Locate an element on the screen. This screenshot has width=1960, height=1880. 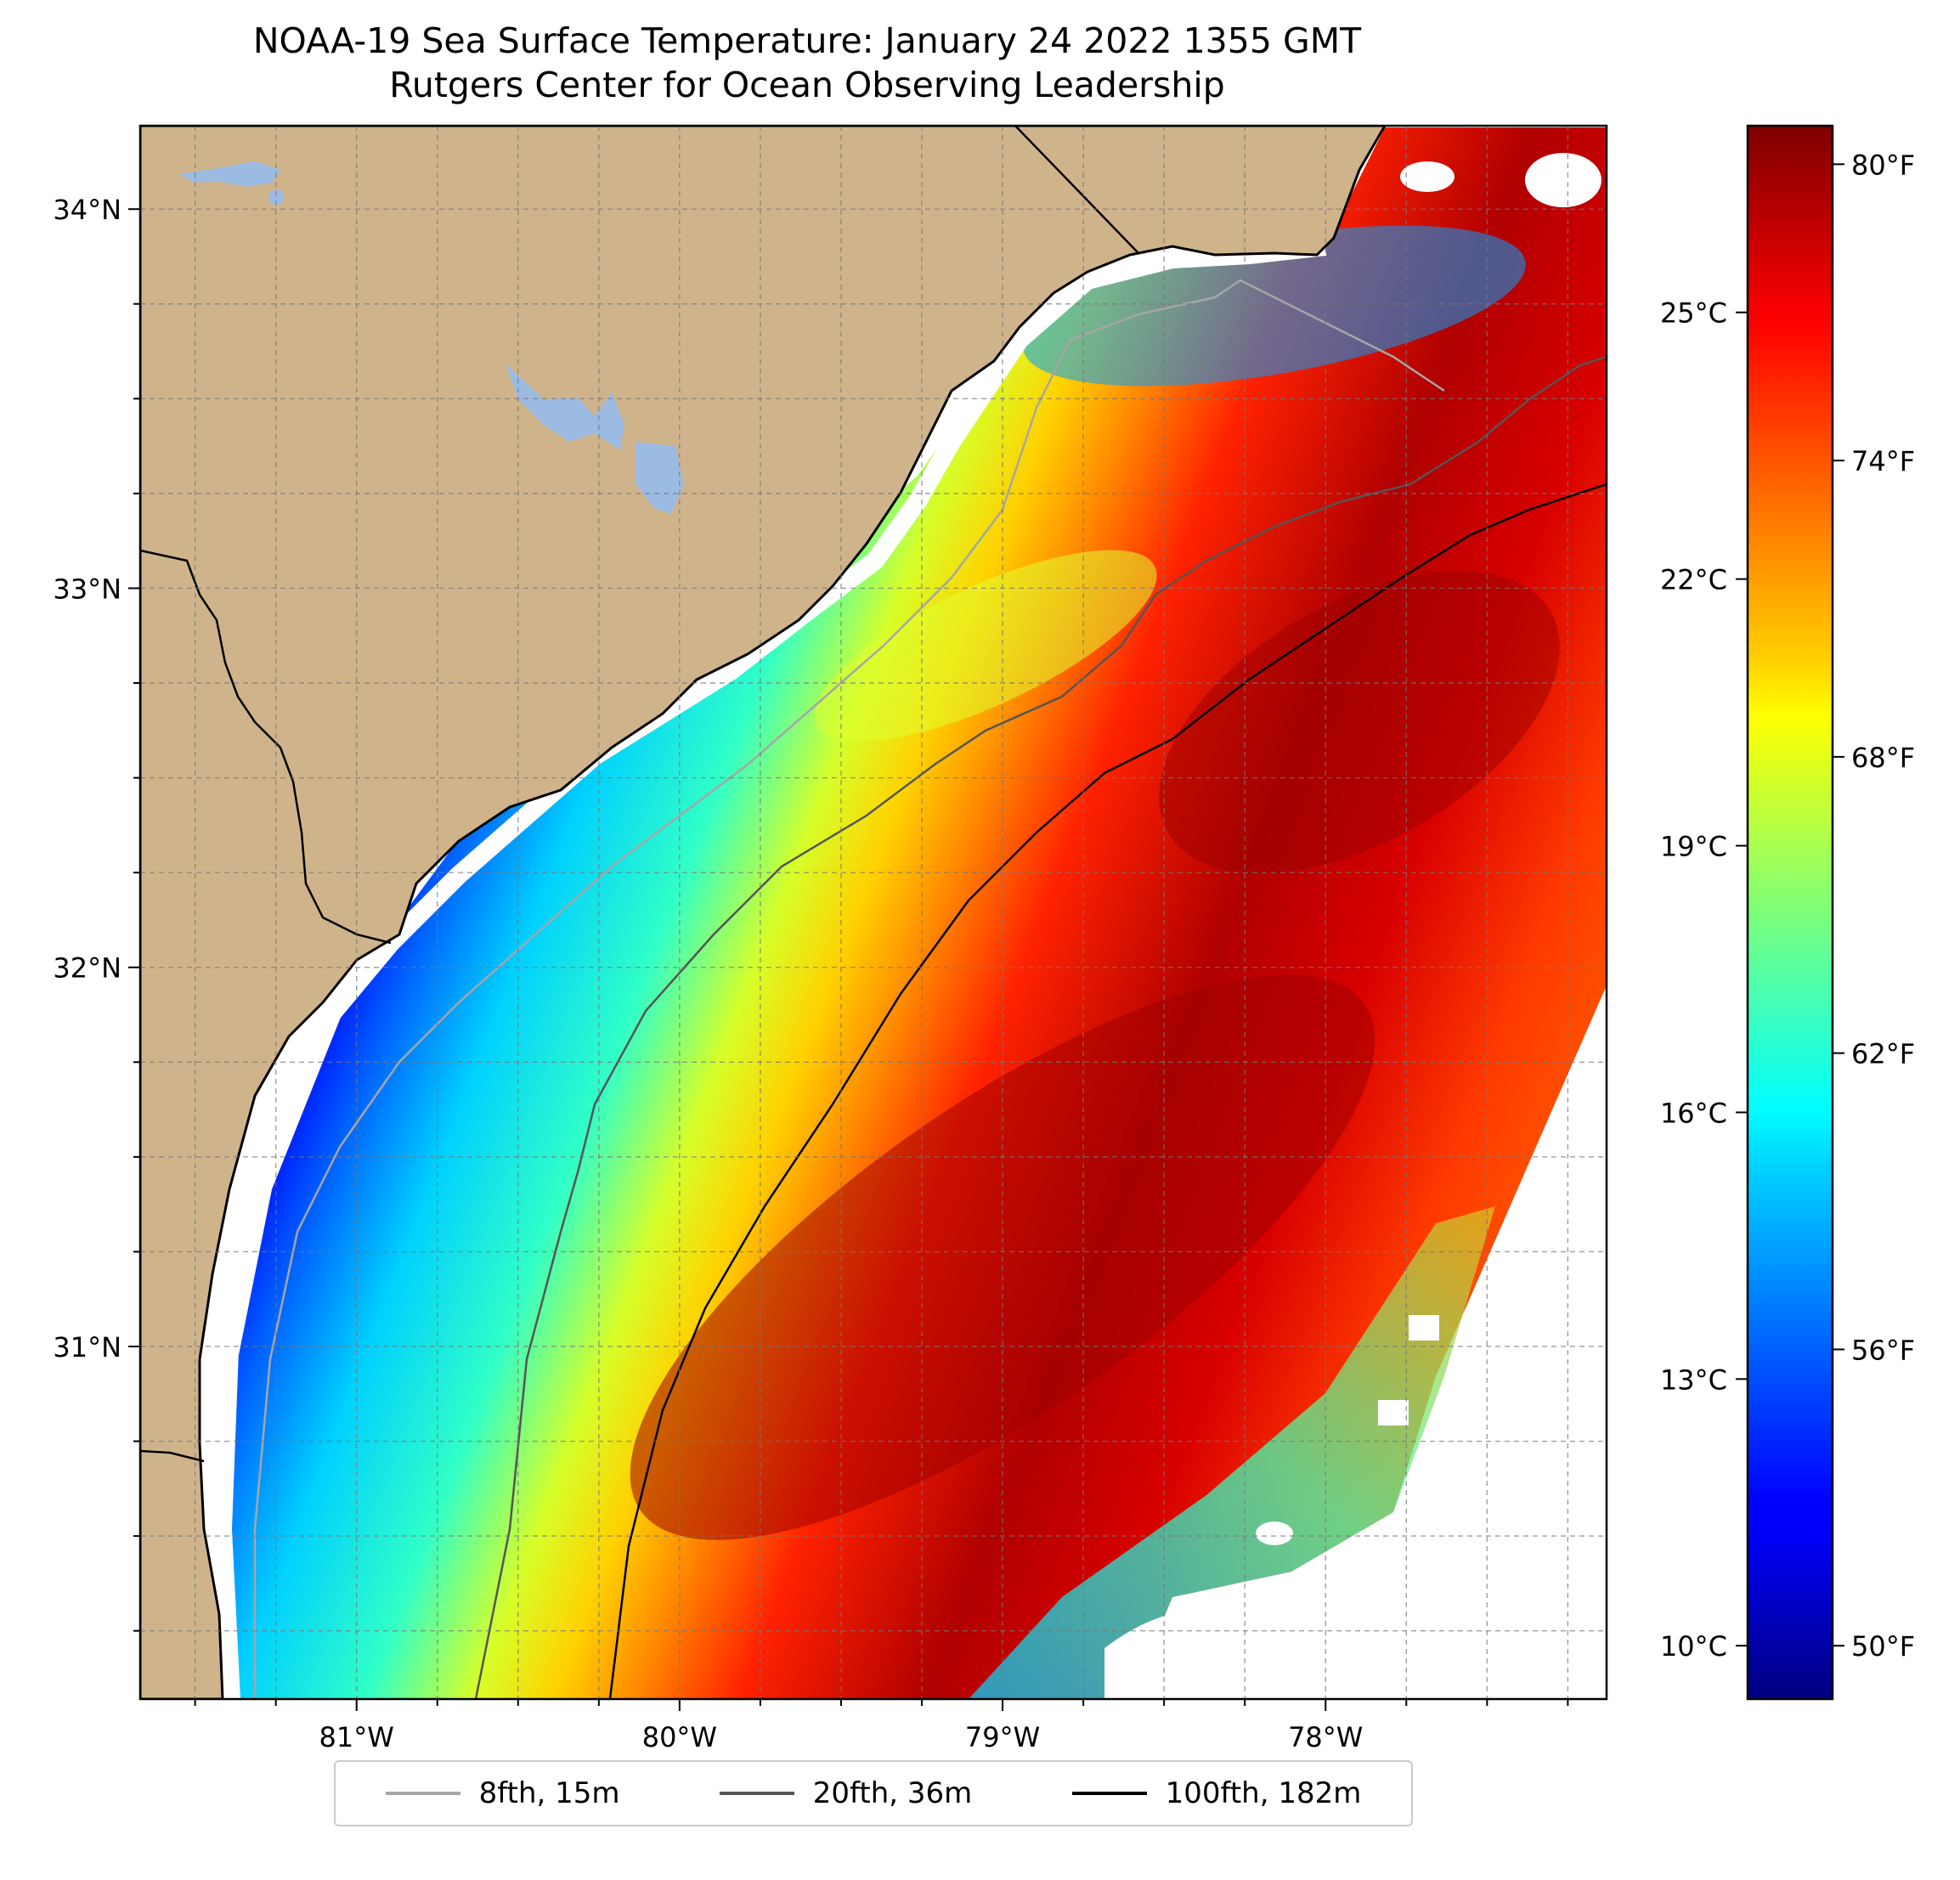
x-tick-label: 79°W is located at coordinates (1003, 1737).